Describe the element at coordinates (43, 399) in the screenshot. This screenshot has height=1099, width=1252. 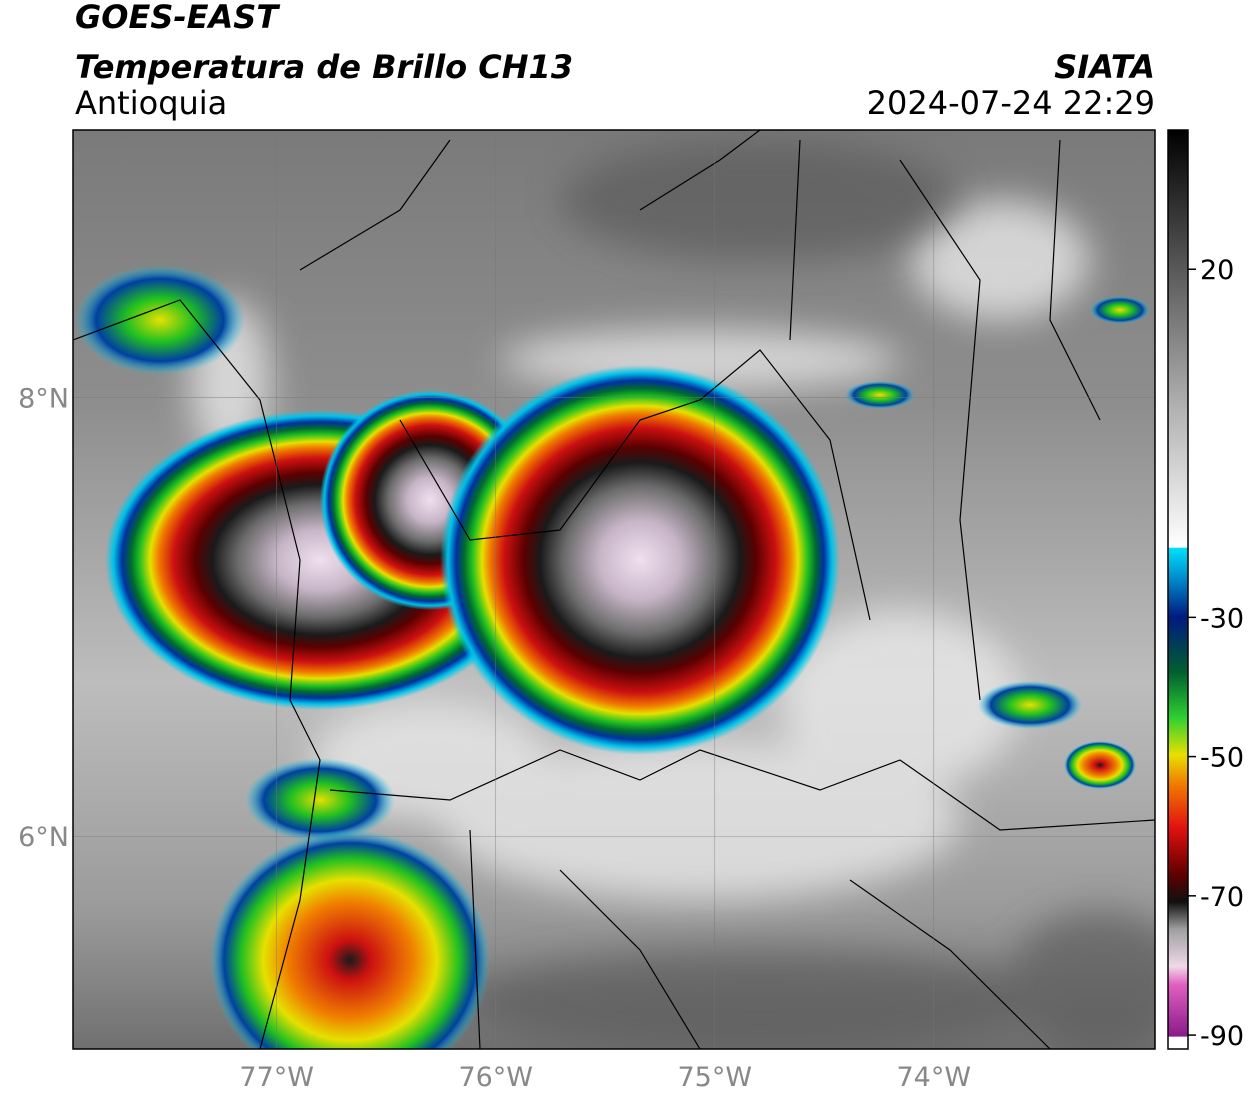
I see `y-tick-label: 8°N` at that location.